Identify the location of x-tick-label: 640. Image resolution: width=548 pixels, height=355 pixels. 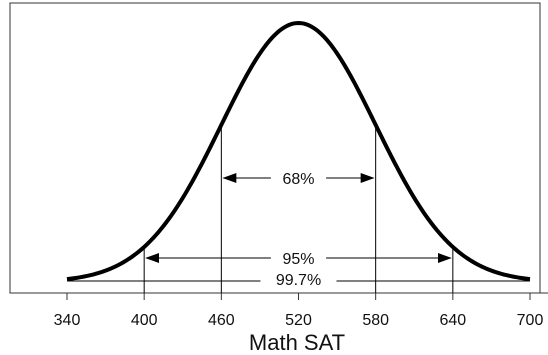
(452, 320).